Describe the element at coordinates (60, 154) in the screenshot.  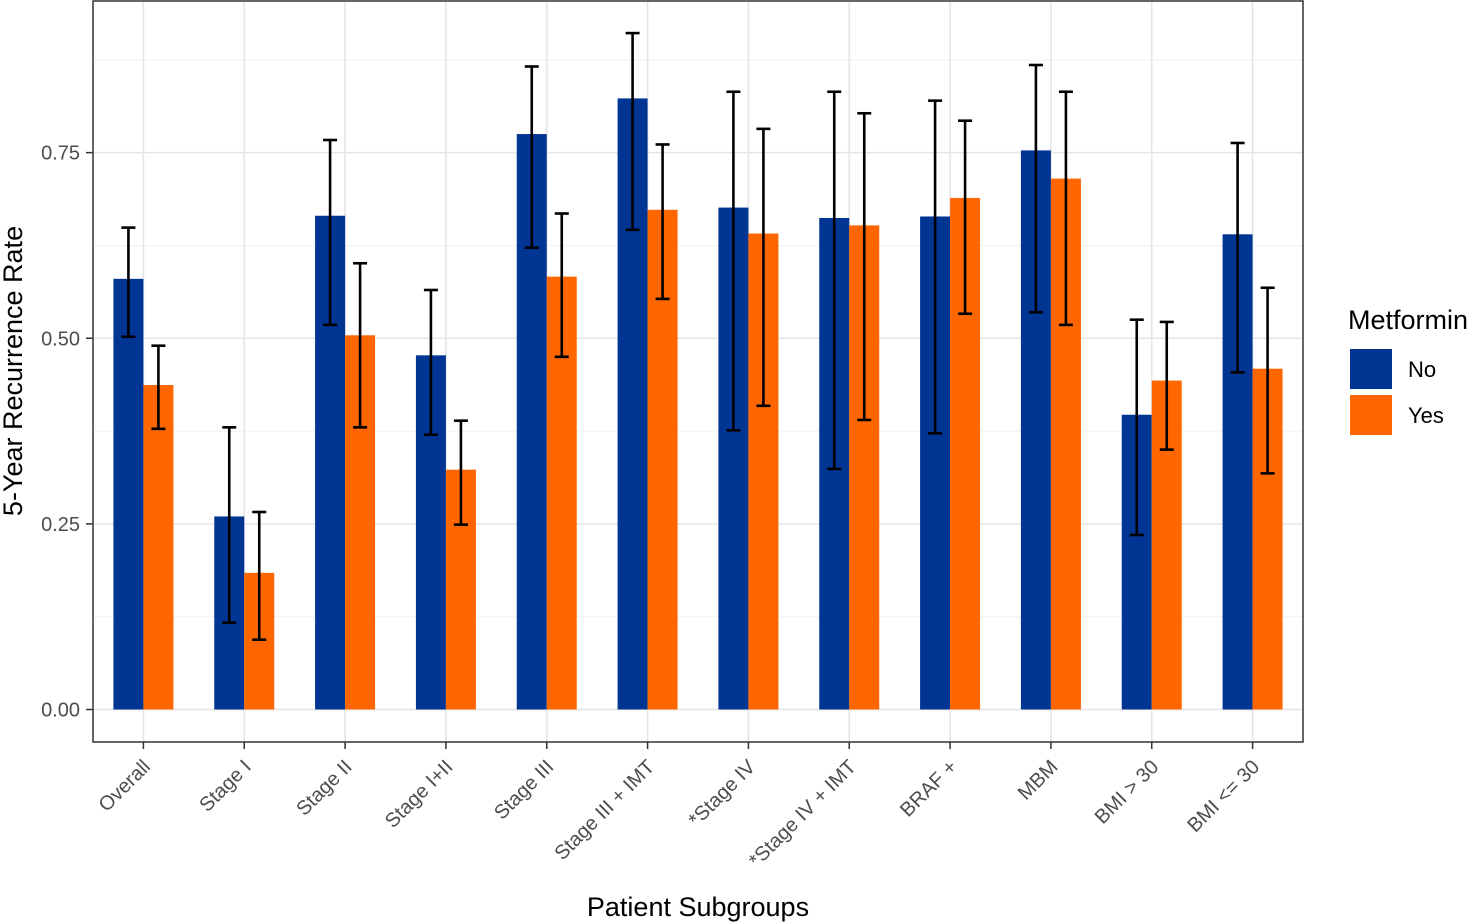
I see `y-tick-label: 0.75` at that location.